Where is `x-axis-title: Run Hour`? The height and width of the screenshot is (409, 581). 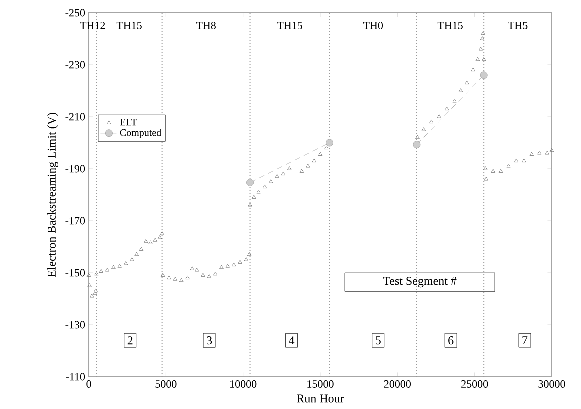
x-axis-title: Run Hour is located at coordinates (320, 398).